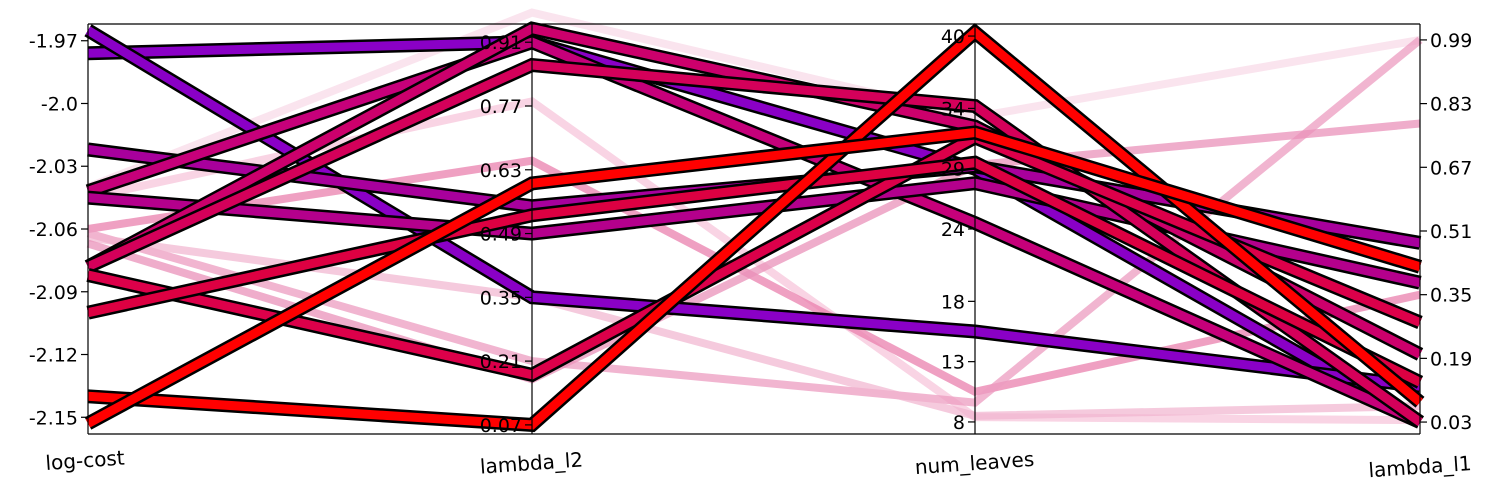  What do you see at coordinates (953, 302) in the screenshot?
I see `tick-label: 18` at bounding box center [953, 302].